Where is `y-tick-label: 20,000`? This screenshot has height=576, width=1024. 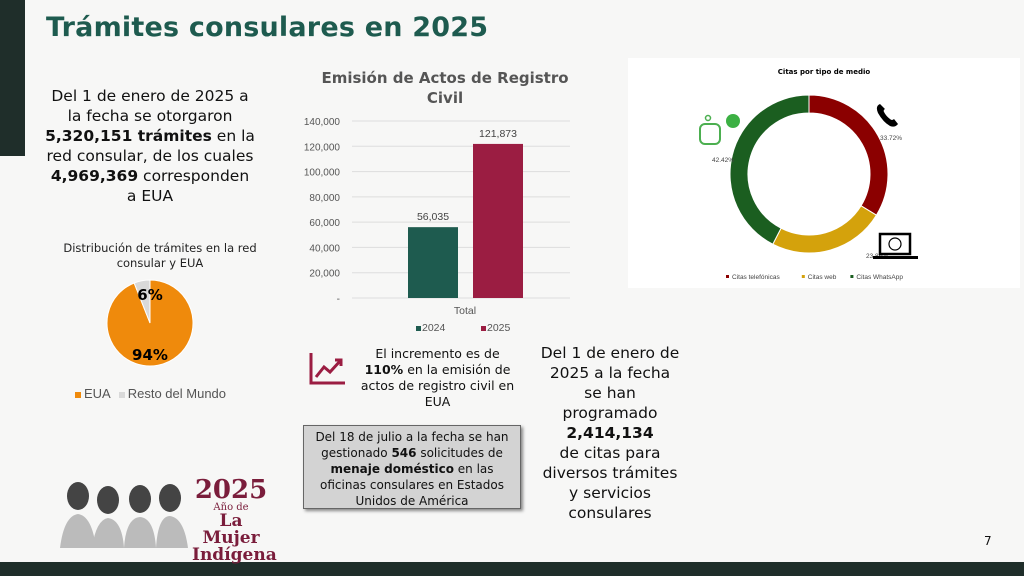
y-tick-label: 20,000 is located at coordinates (324, 274).